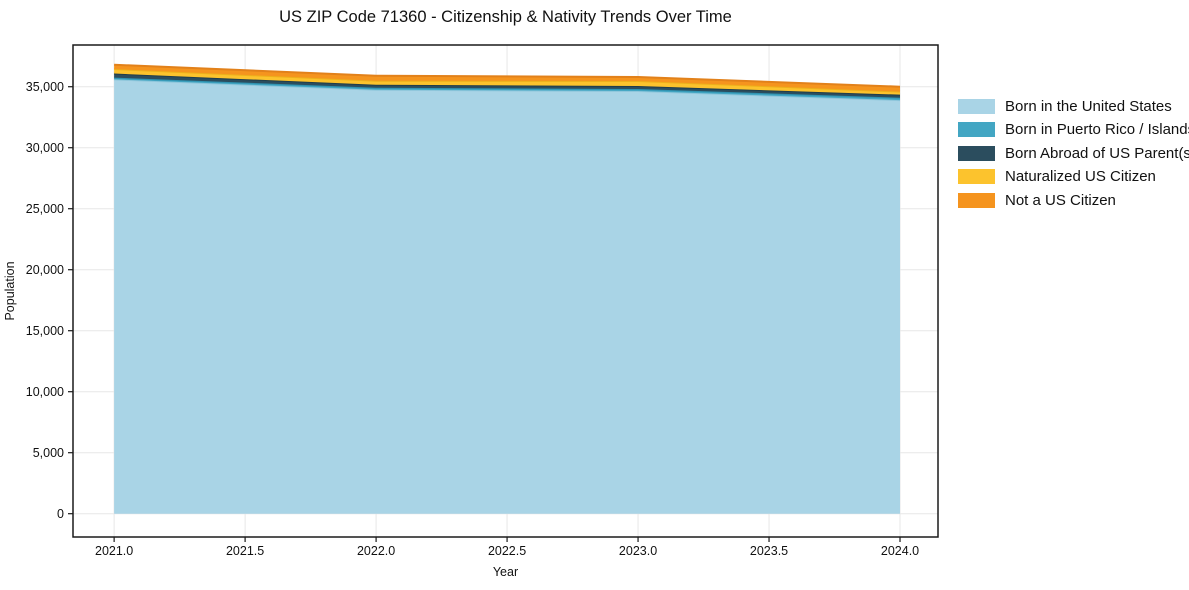  I want to click on legend-item-not-a-us-citizen: Not a US Citizen, so click(1073, 200).